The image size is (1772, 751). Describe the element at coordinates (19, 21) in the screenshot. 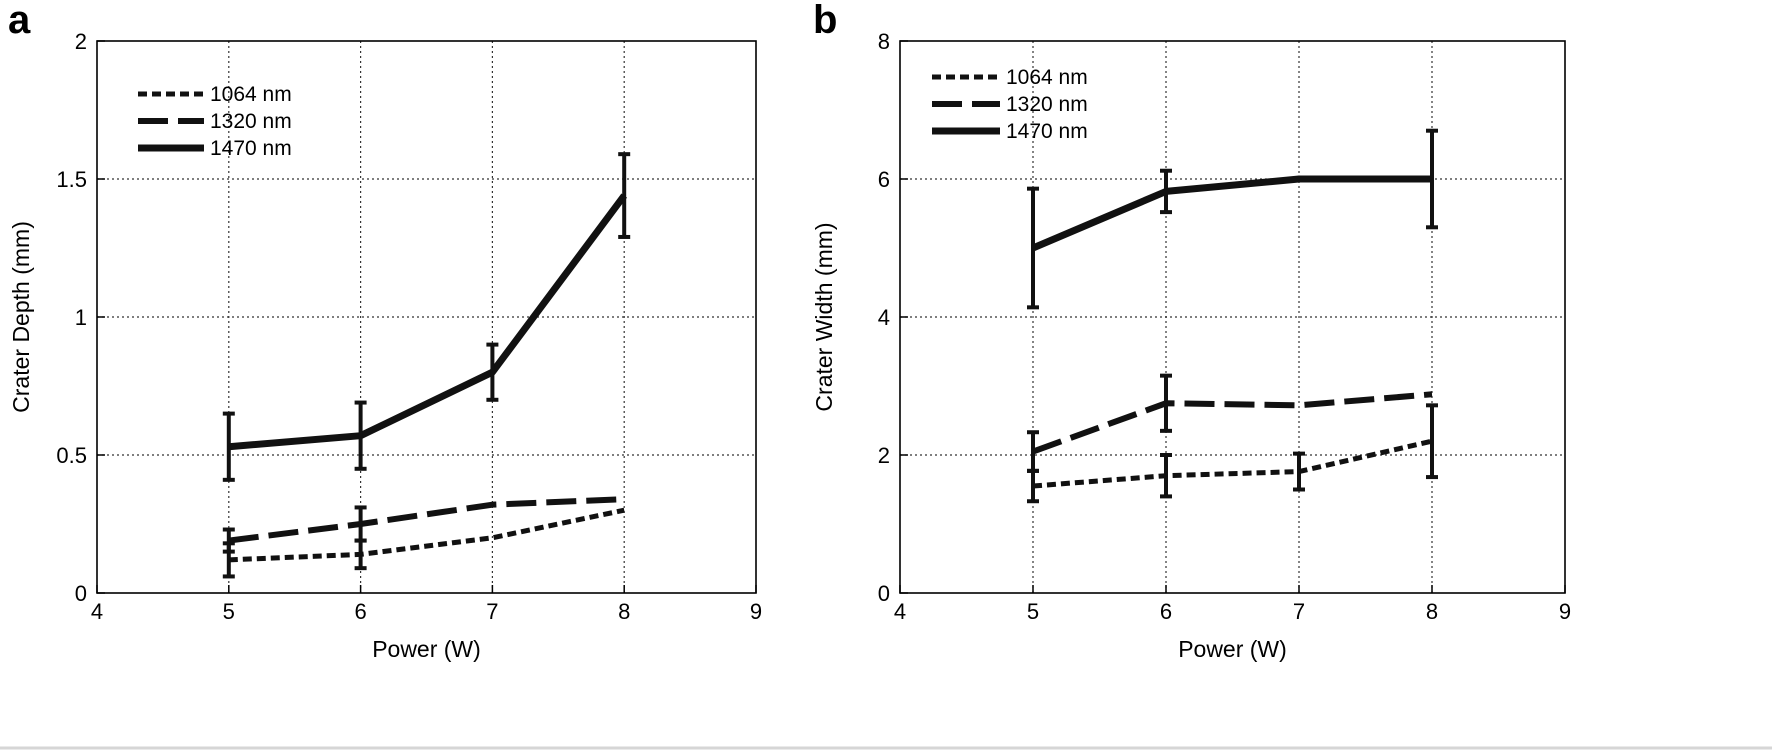

I see `panel-letter: a` at that location.